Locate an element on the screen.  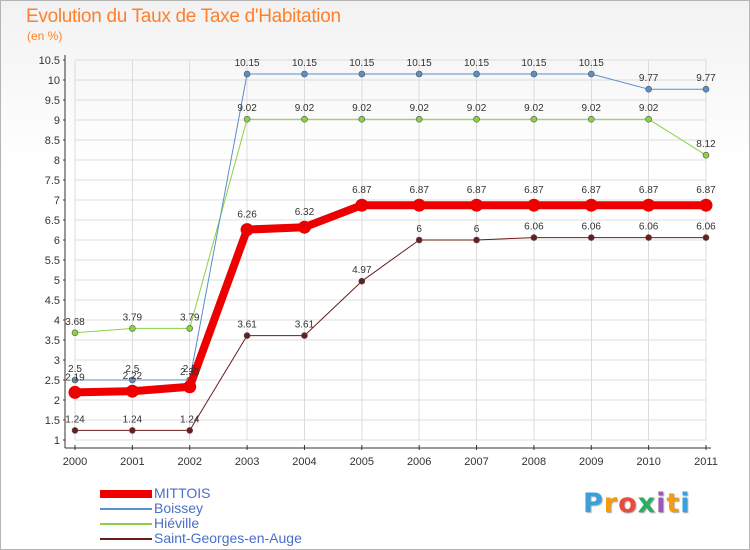
x-tick-label: 2006 is located at coordinates (419, 462).